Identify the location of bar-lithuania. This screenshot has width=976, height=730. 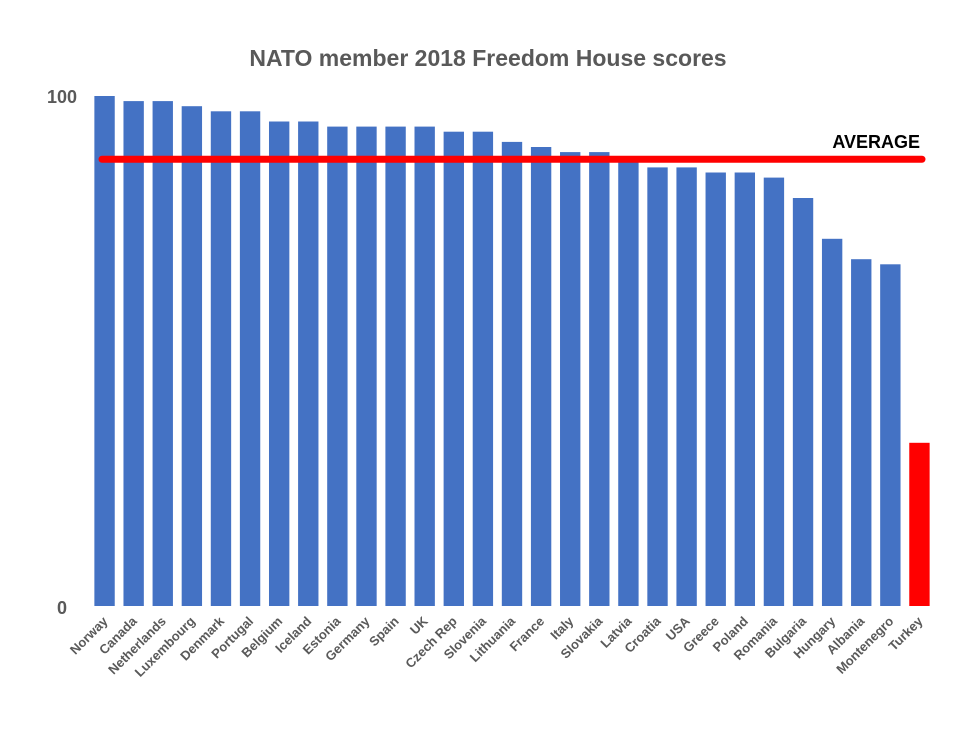
(512, 373).